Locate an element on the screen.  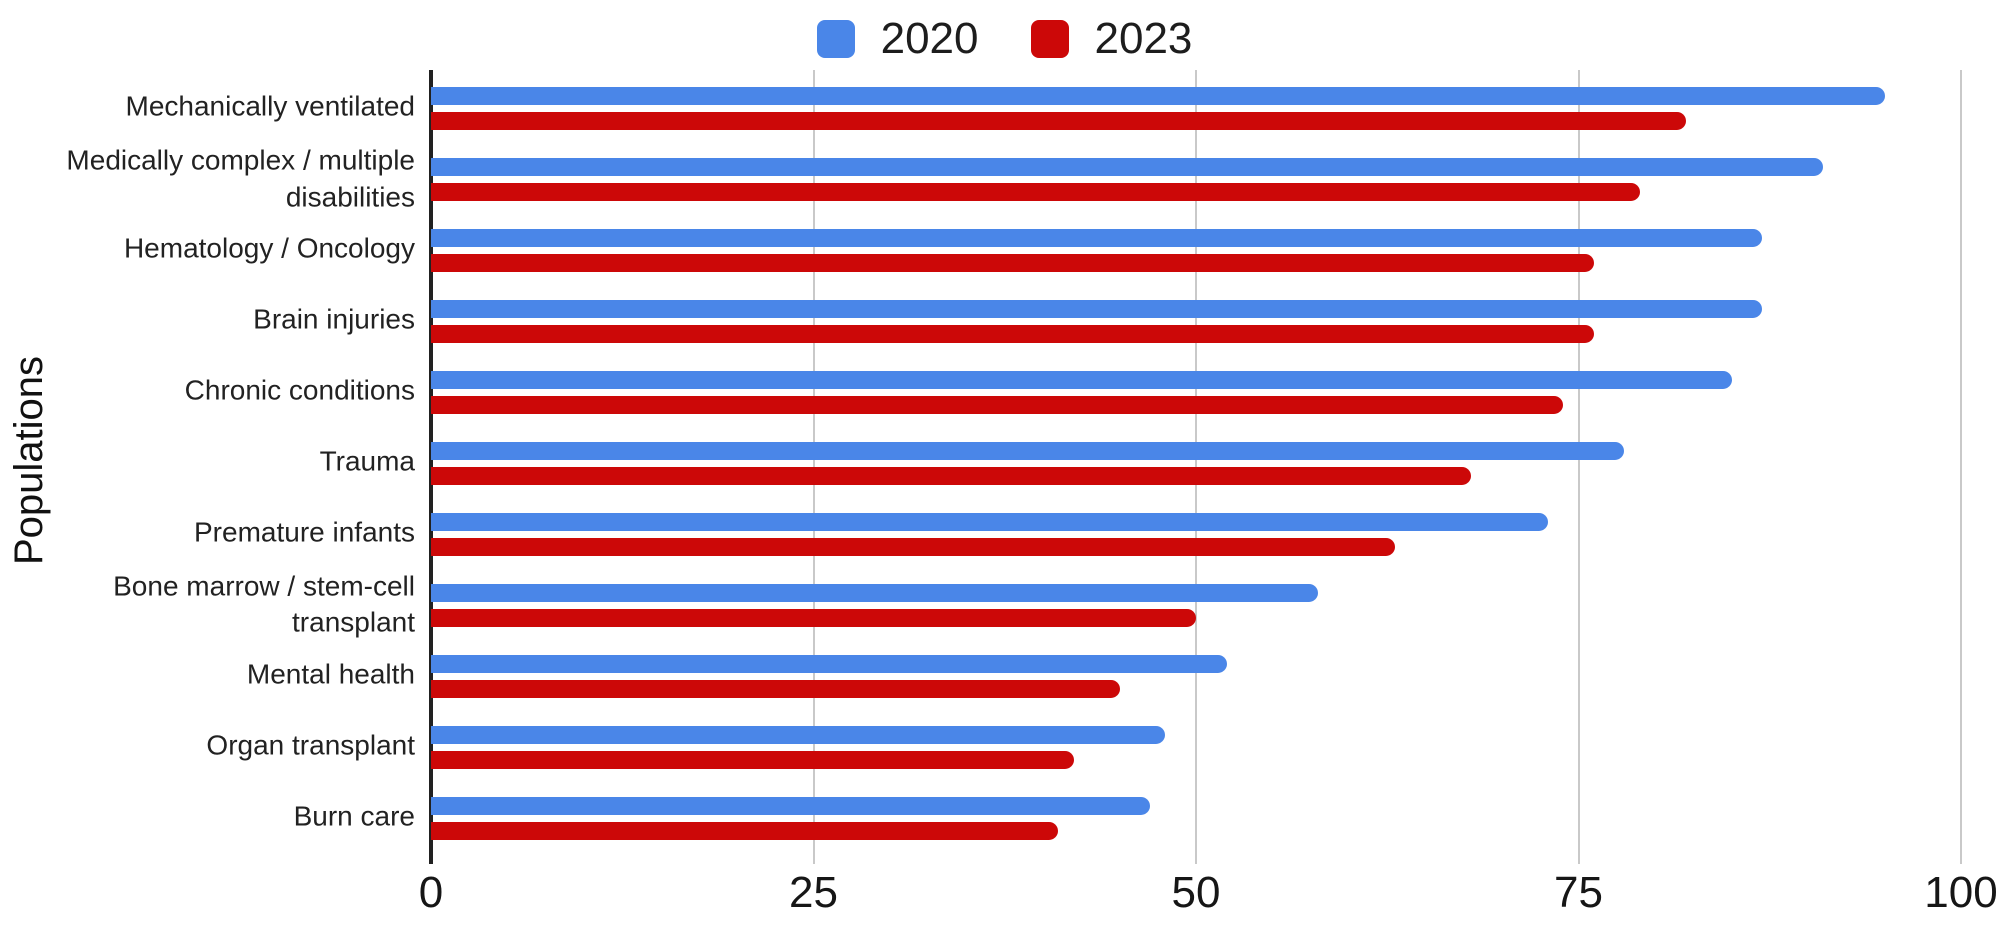
category-label: Mechanically ventilated is located at coordinates (270, 106).